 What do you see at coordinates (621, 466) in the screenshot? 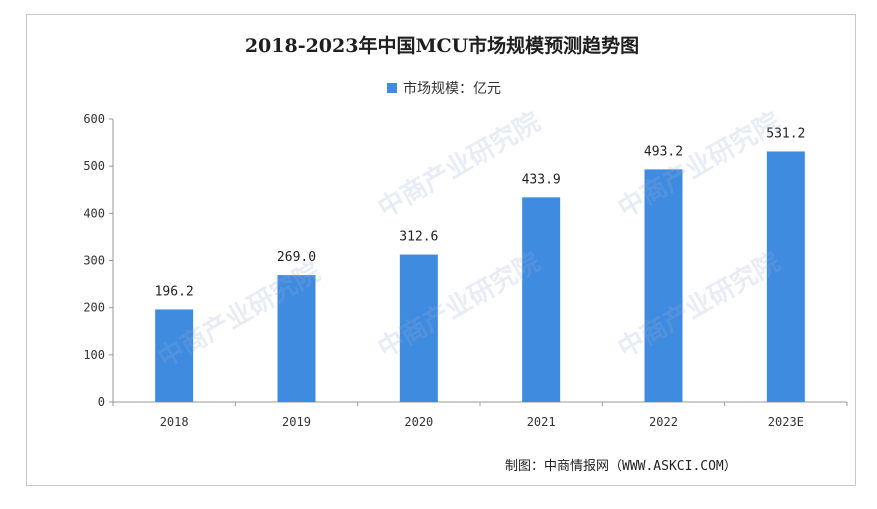
I see `source-note: 制图：中商情报网（WWW.ASKCI.COM）` at bounding box center [621, 466].